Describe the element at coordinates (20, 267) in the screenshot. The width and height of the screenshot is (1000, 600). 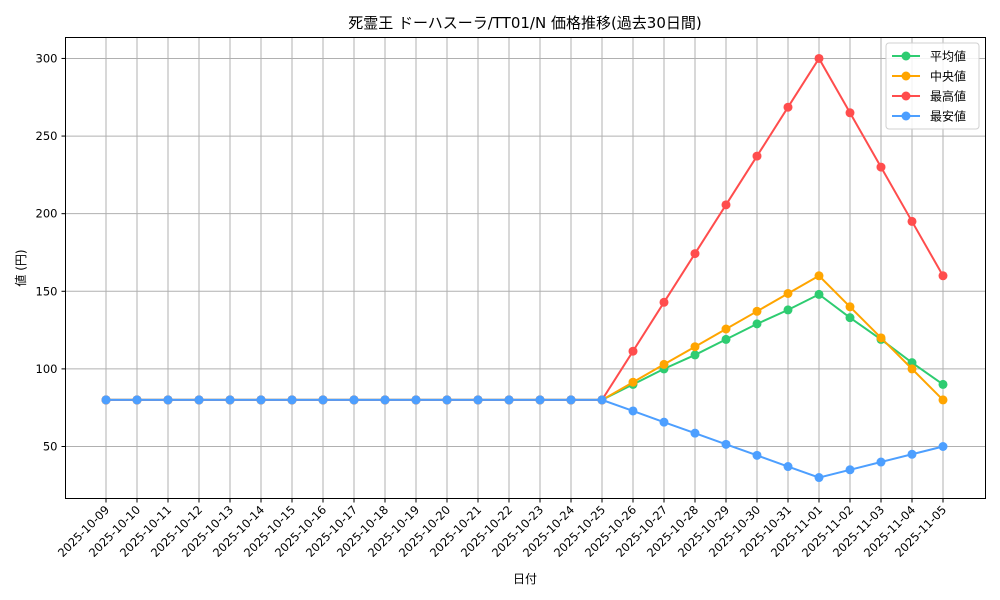
I see `y-axis-label: 値 (円)` at that location.